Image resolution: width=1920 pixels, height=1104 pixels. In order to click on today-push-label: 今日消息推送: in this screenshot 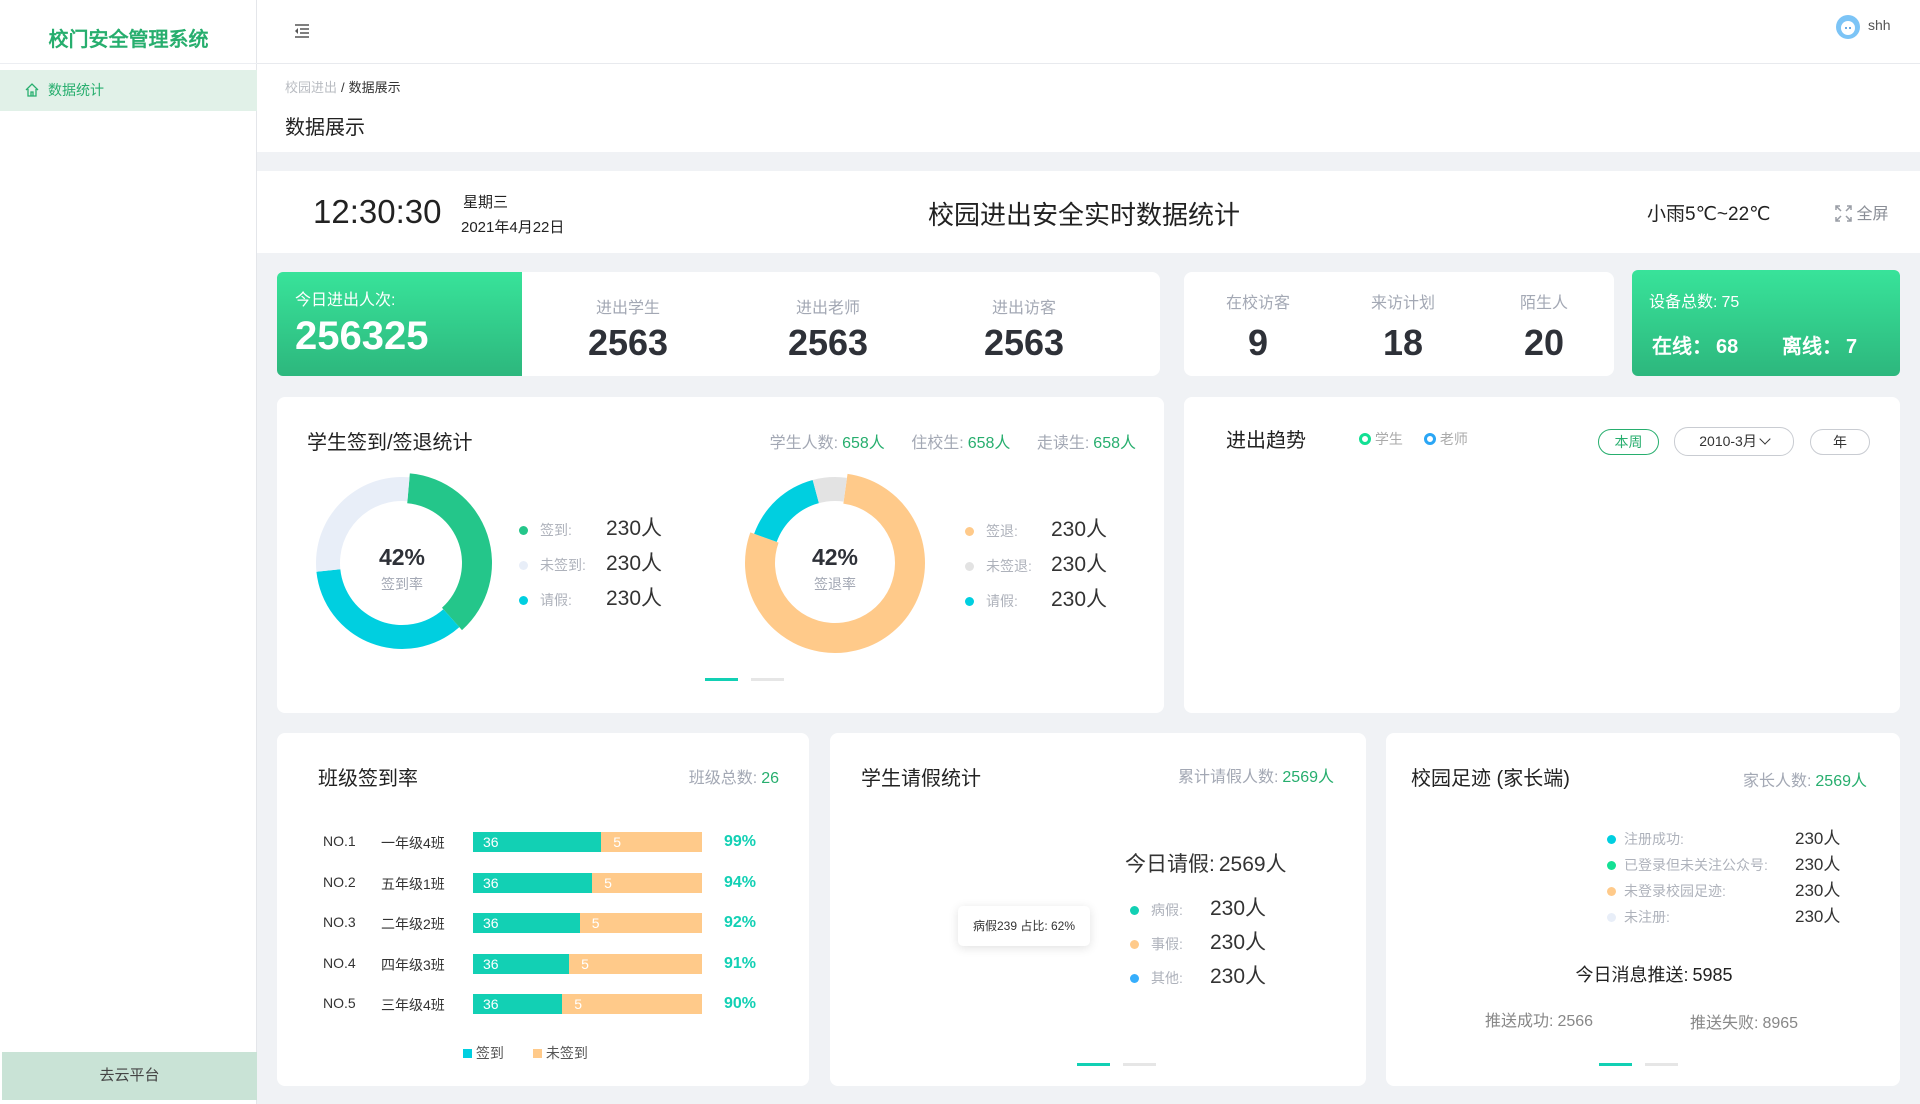, I will do `click(1632, 975)`.